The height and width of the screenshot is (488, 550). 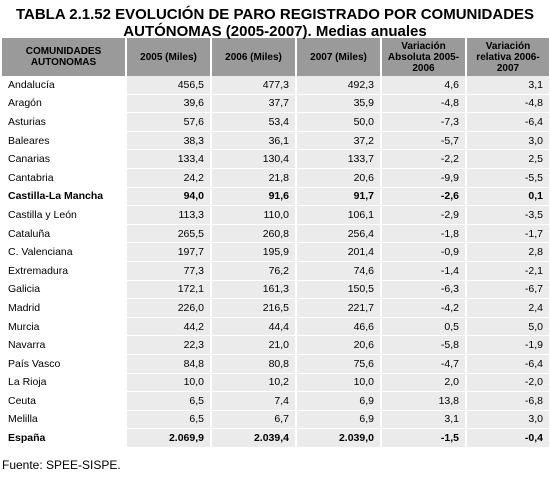 What do you see at coordinates (339, 215) in the screenshot?
I see `value-2007-cell: 106,1` at bounding box center [339, 215].